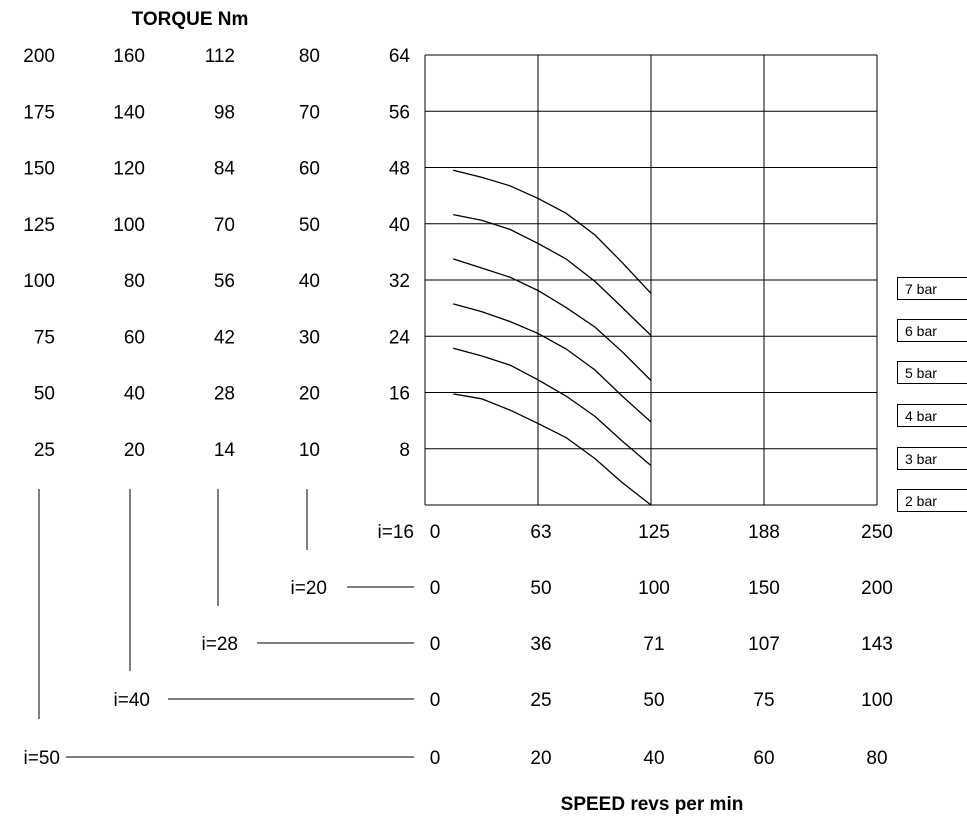 This screenshot has height=818, width=967. I want to click on speed-tick-r4-t3: 60, so click(763, 758).